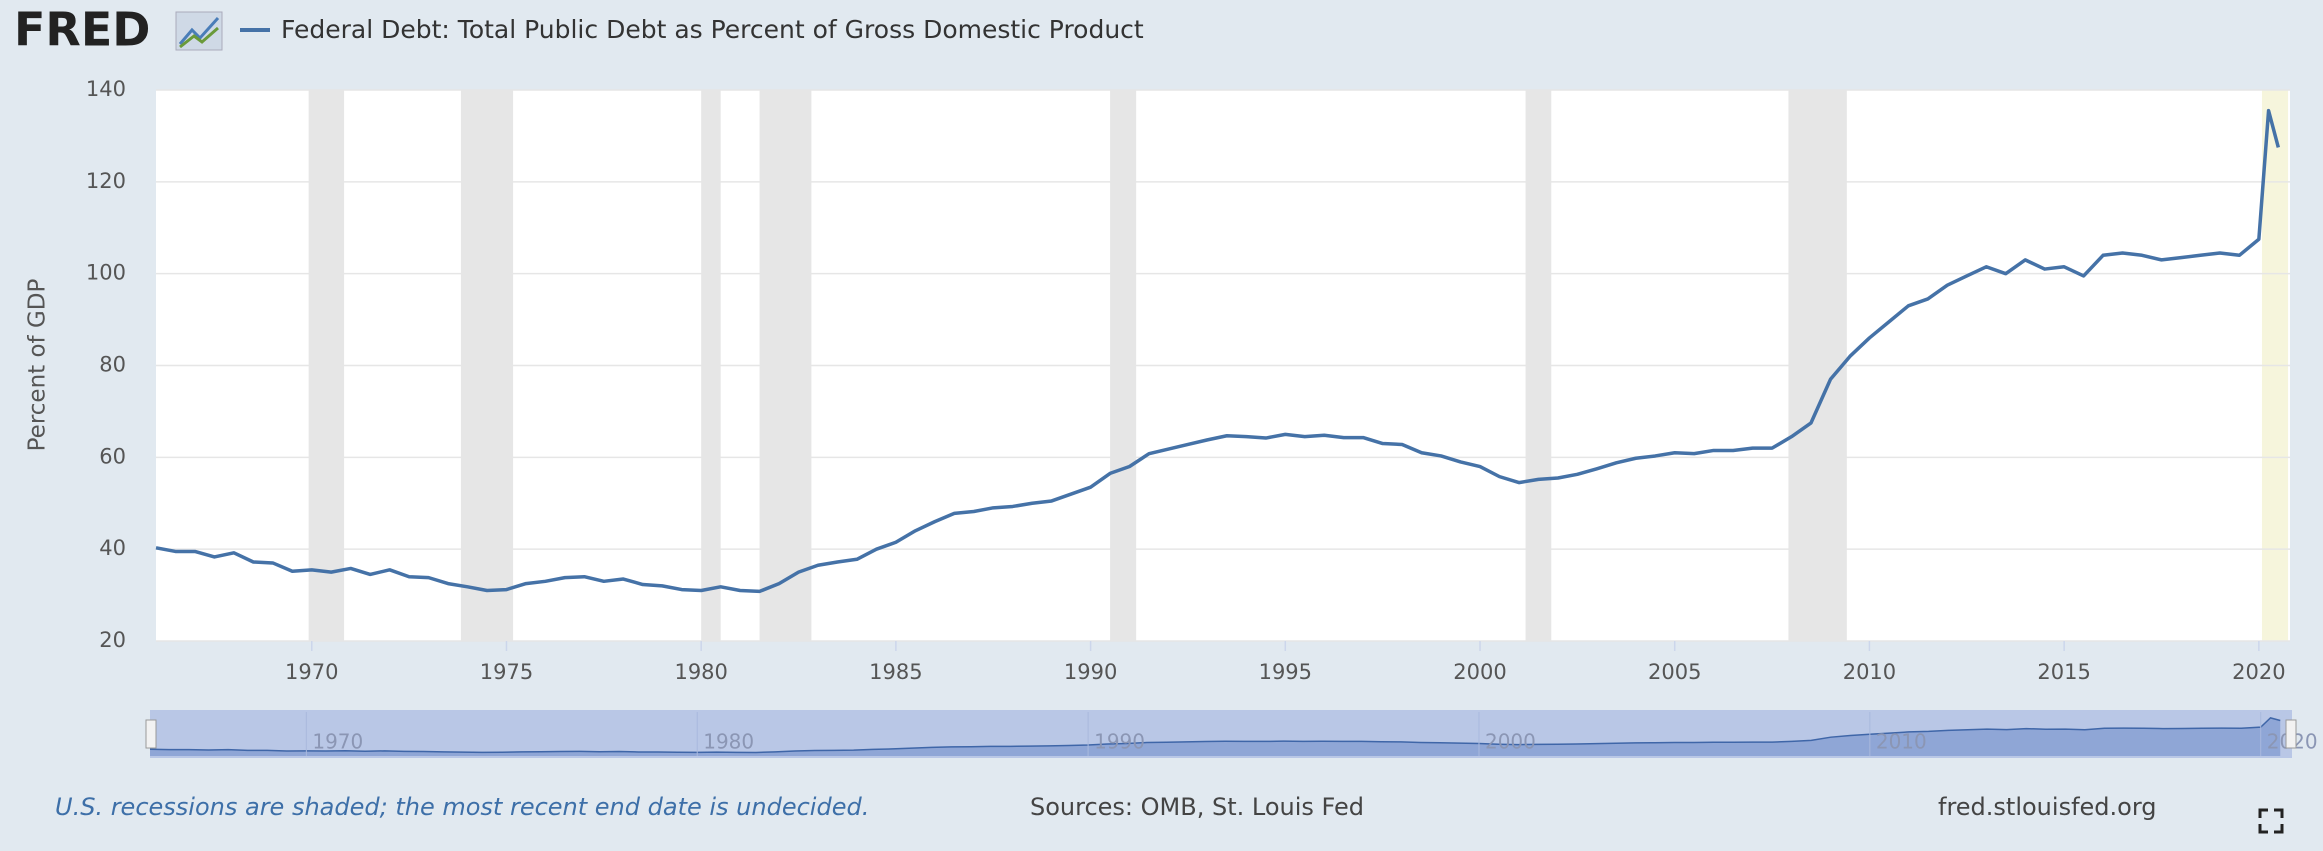  I want to click on x-tick-label: 2000, so click(1479, 672).